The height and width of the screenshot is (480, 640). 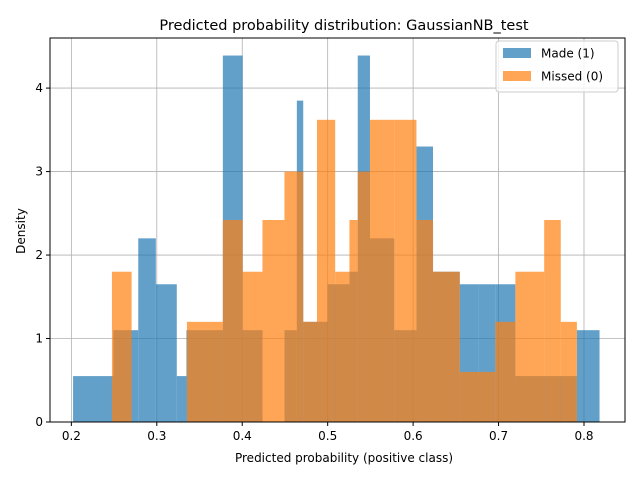 What do you see at coordinates (344, 458) in the screenshot?
I see `x-axis-label: Predicted probability (positive class)` at bounding box center [344, 458].